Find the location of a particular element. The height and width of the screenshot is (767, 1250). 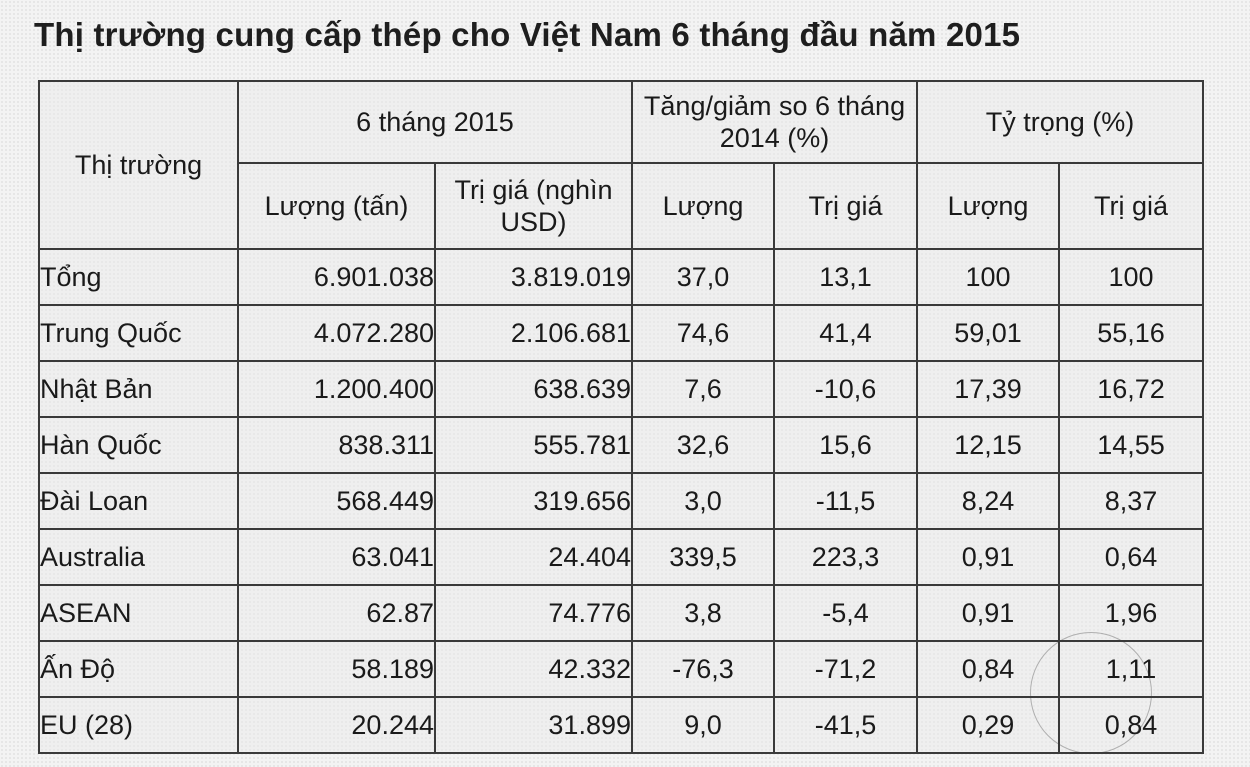

value-cell: 638.639 is located at coordinates (533, 389).